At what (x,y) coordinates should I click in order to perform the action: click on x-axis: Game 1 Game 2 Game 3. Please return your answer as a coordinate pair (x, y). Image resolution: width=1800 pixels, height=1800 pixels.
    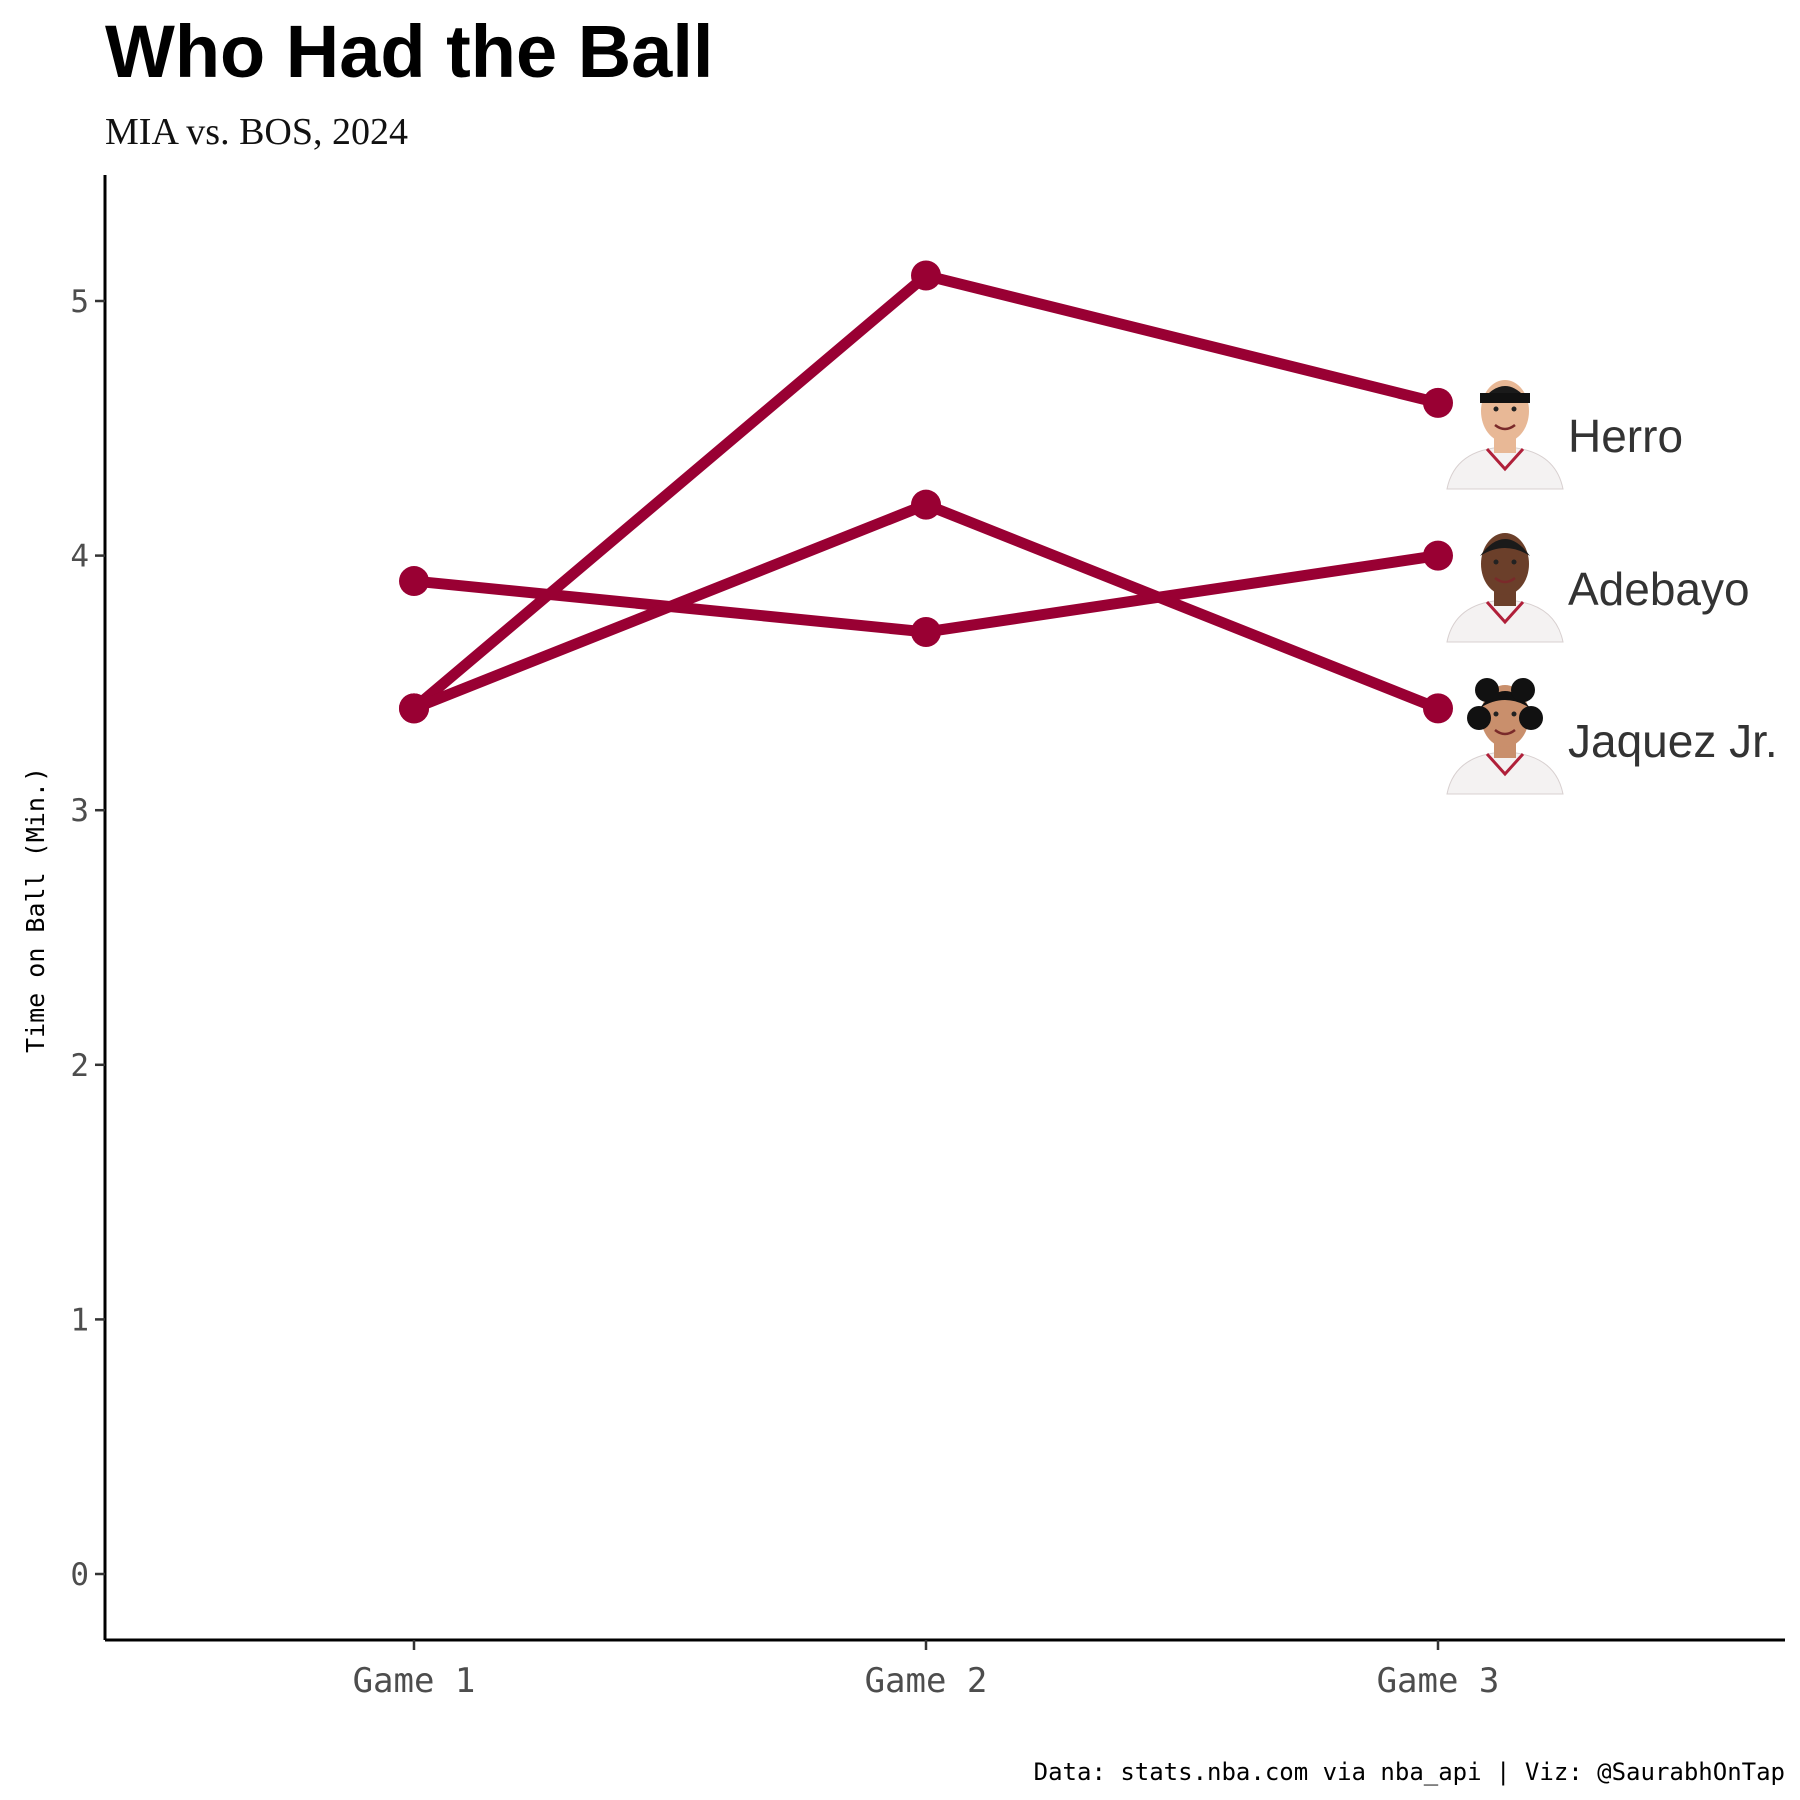
    Looking at the image, I should click on (945, 1669).